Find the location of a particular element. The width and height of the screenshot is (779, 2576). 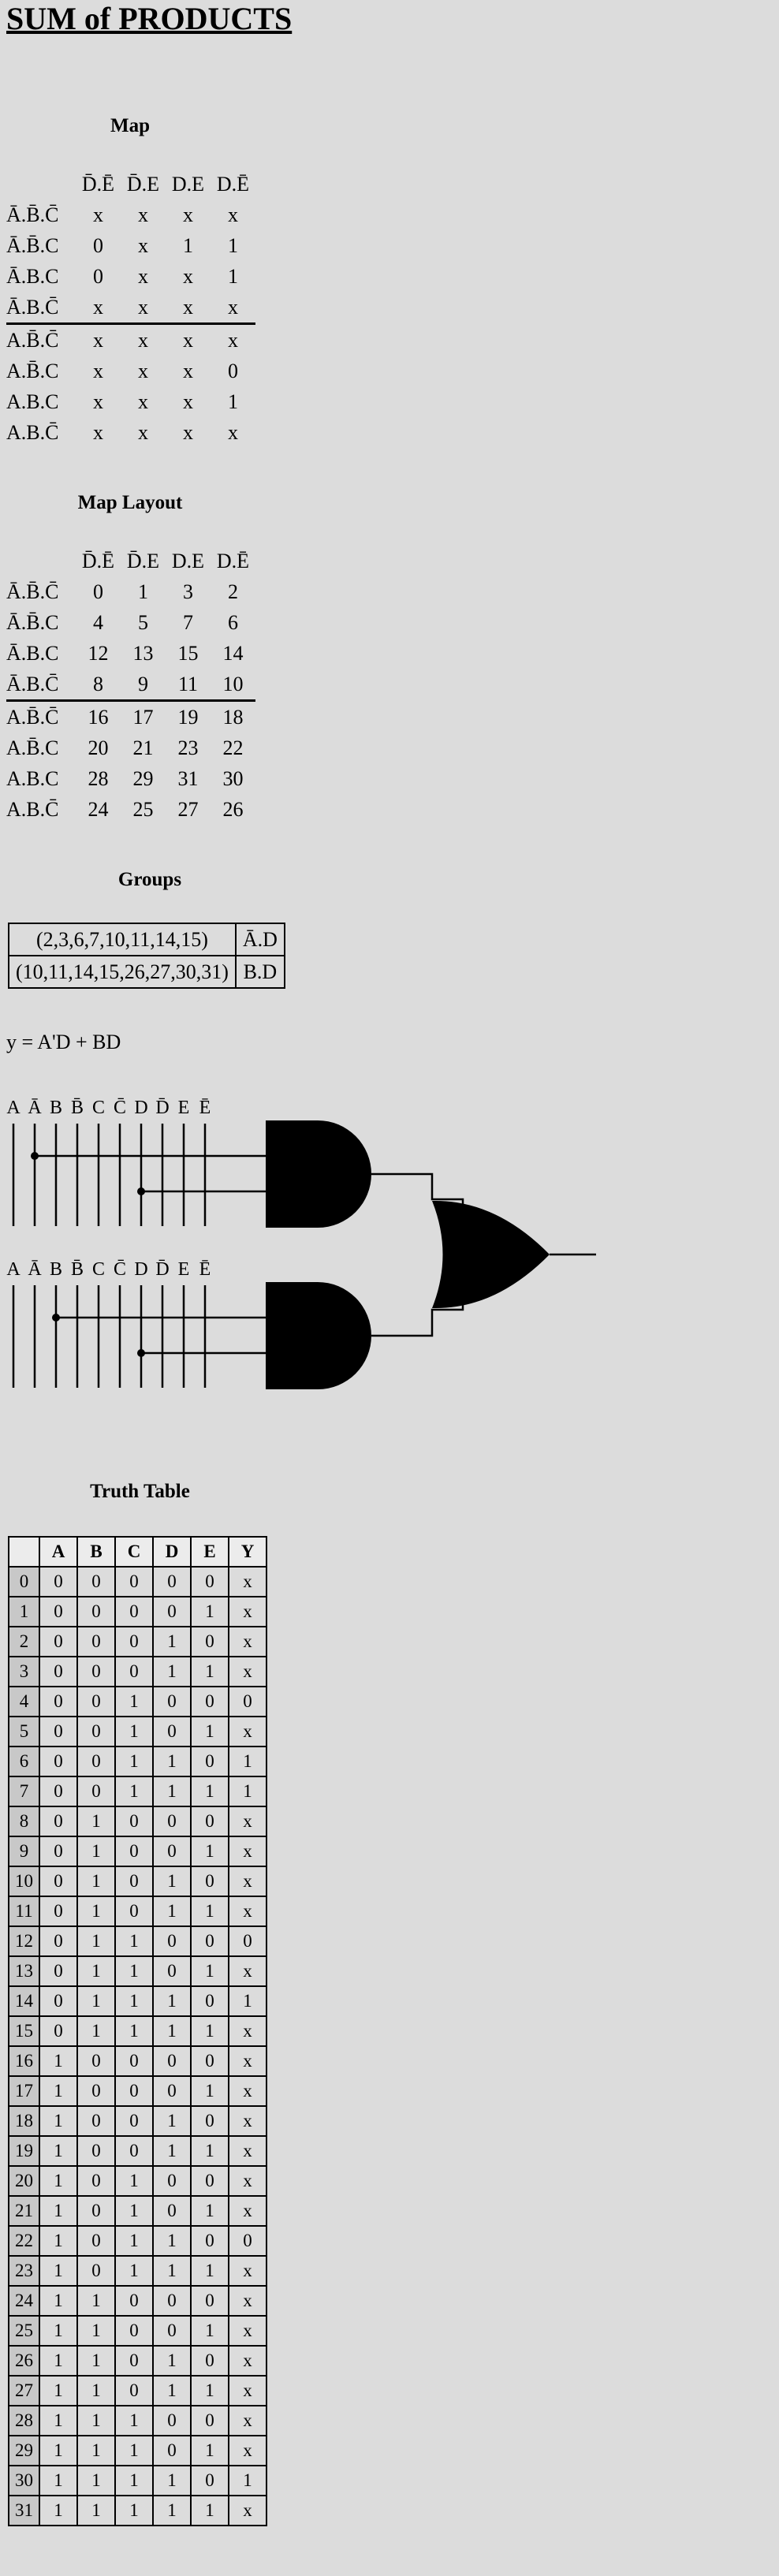

truth-table-row: 11 0 1 0 1 1 x is located at coordinates (137, 1911).